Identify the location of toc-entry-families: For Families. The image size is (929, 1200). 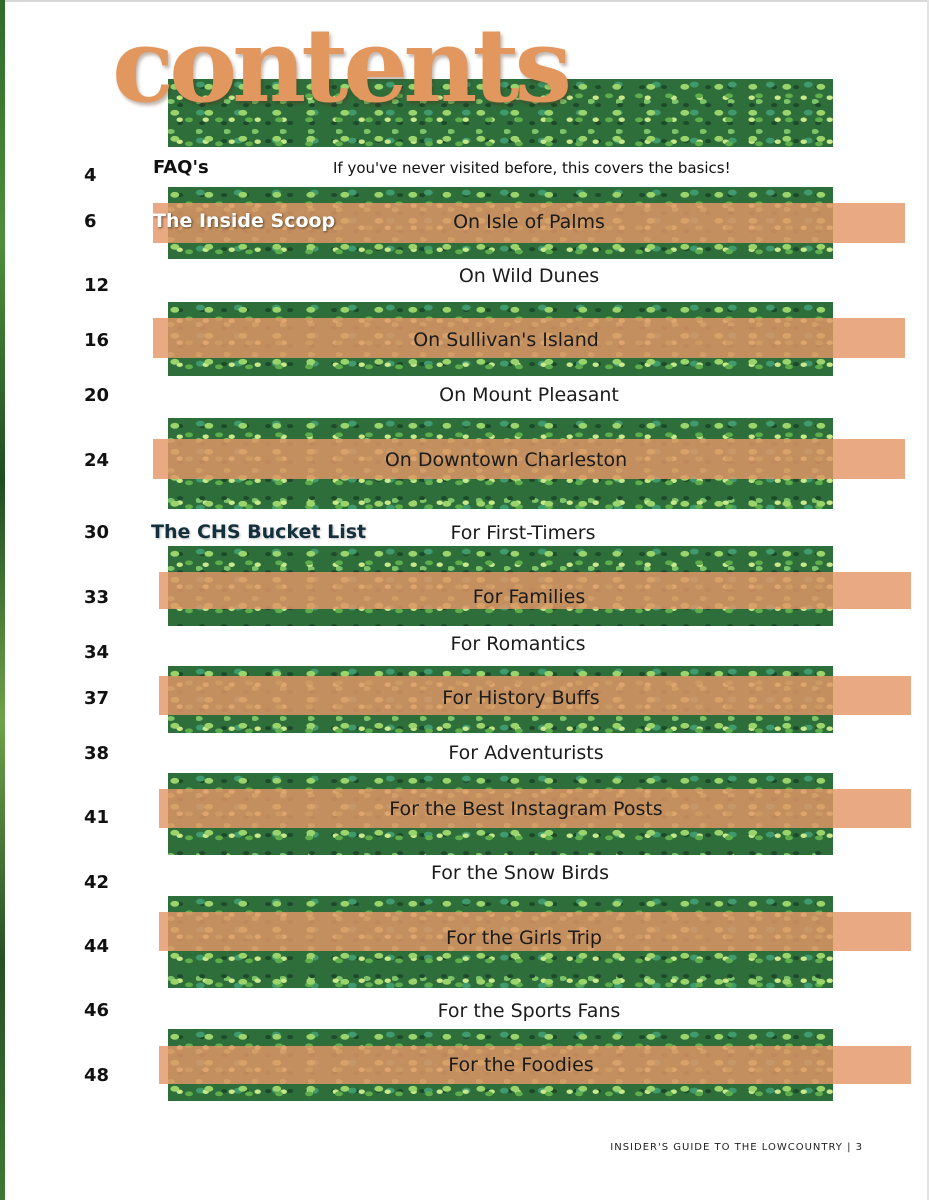
(529, 597).